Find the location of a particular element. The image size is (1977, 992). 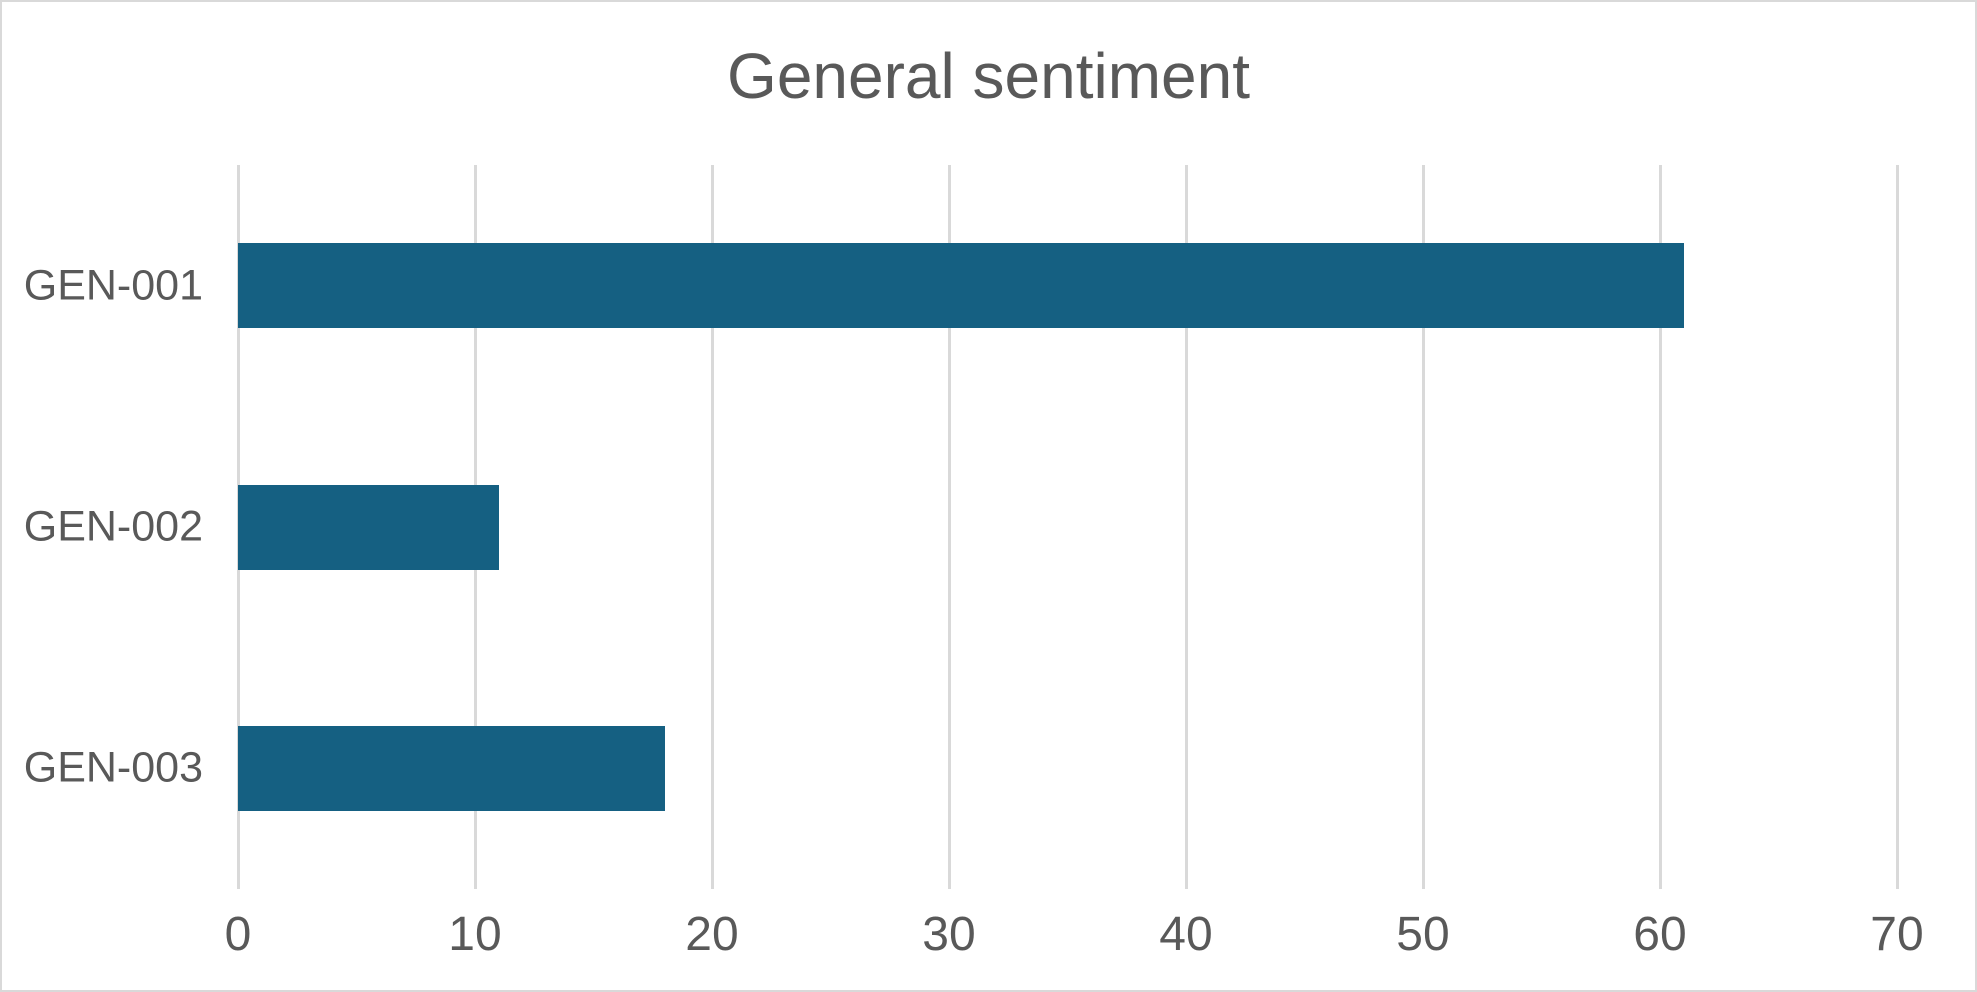

x-tick-label-50: 50 is located at coordinates (1423, 934).